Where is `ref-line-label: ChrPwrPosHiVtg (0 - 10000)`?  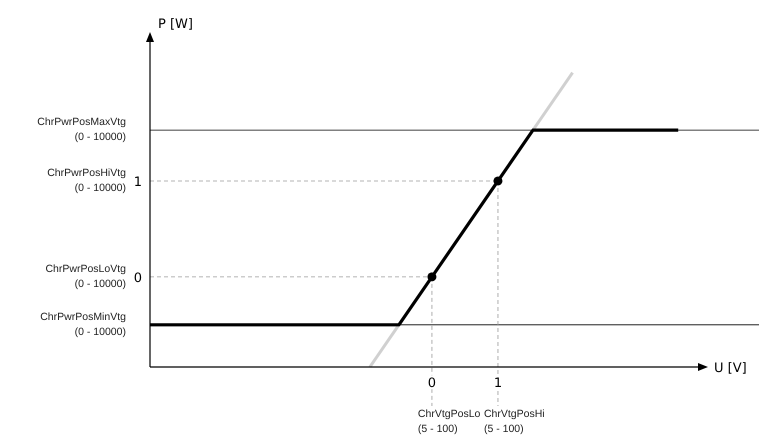
ref-line-label: ChrPwrPosHiVtg (0 - 10000) is located at coordinates (86, 180).